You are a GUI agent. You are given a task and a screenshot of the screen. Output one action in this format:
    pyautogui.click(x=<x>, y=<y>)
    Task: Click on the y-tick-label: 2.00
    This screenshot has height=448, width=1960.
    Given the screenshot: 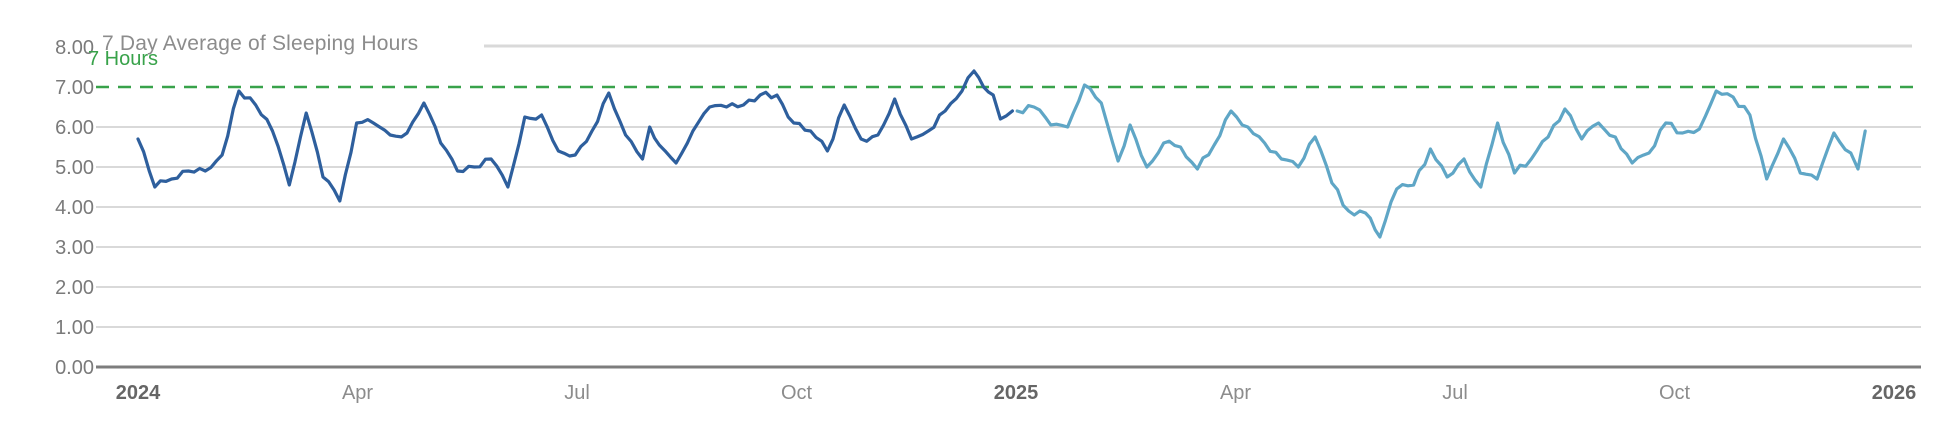 What is the action you would take?
    pyautogui.click(x=74, y=288)
    